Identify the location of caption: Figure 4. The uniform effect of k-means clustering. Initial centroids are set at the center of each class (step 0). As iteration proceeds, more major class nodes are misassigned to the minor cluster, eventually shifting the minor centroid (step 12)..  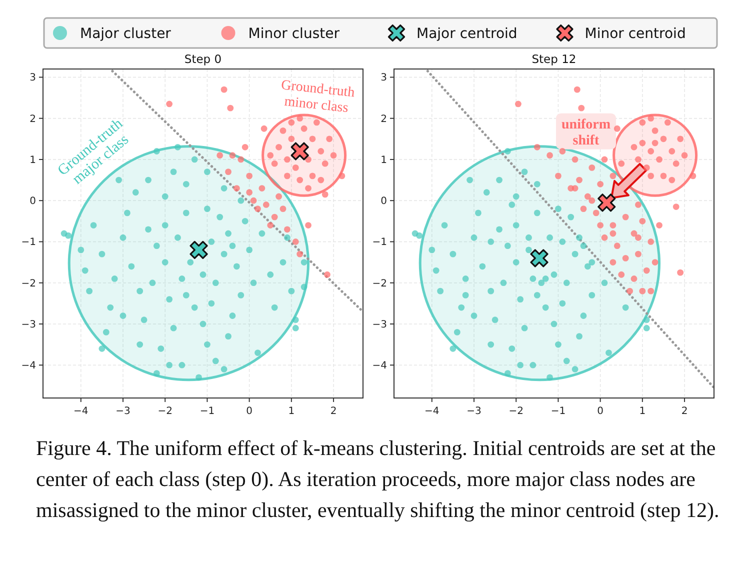
(378, 479).